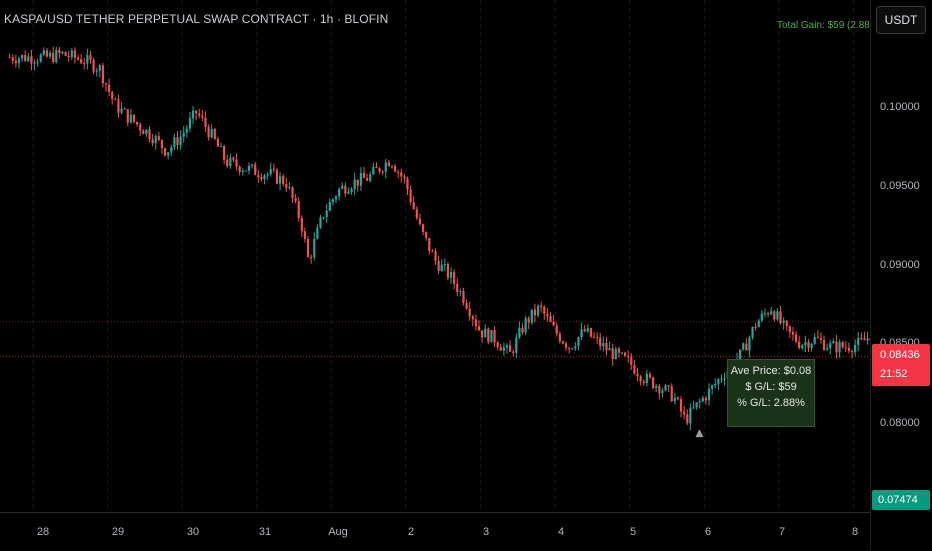 The image size is (932, 551). What do you see at coordinates (118, 532) in the screenshot?
I see `time-tick: 29` at bounding box center [118, 532].